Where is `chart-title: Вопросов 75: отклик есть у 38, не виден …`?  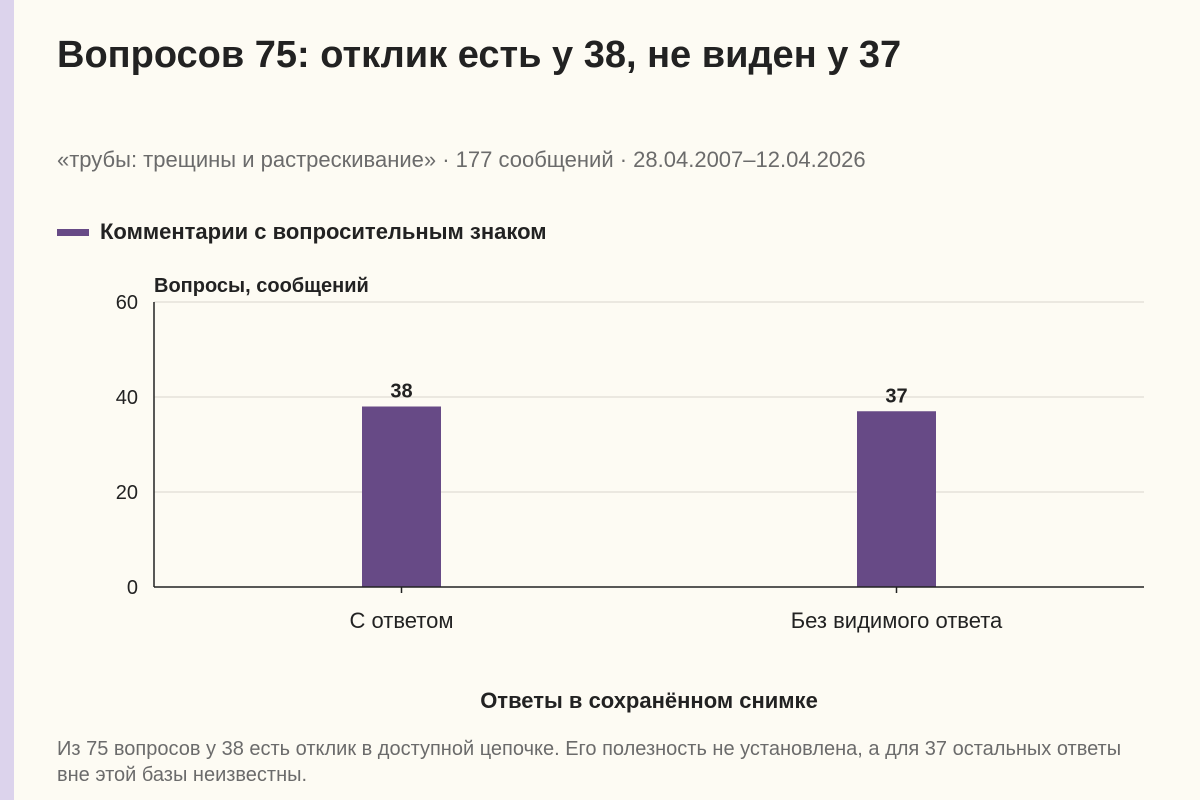
chart-title: Вопросов 75: отклик есть у 38, не виден … is located at coordinates (479, 55).